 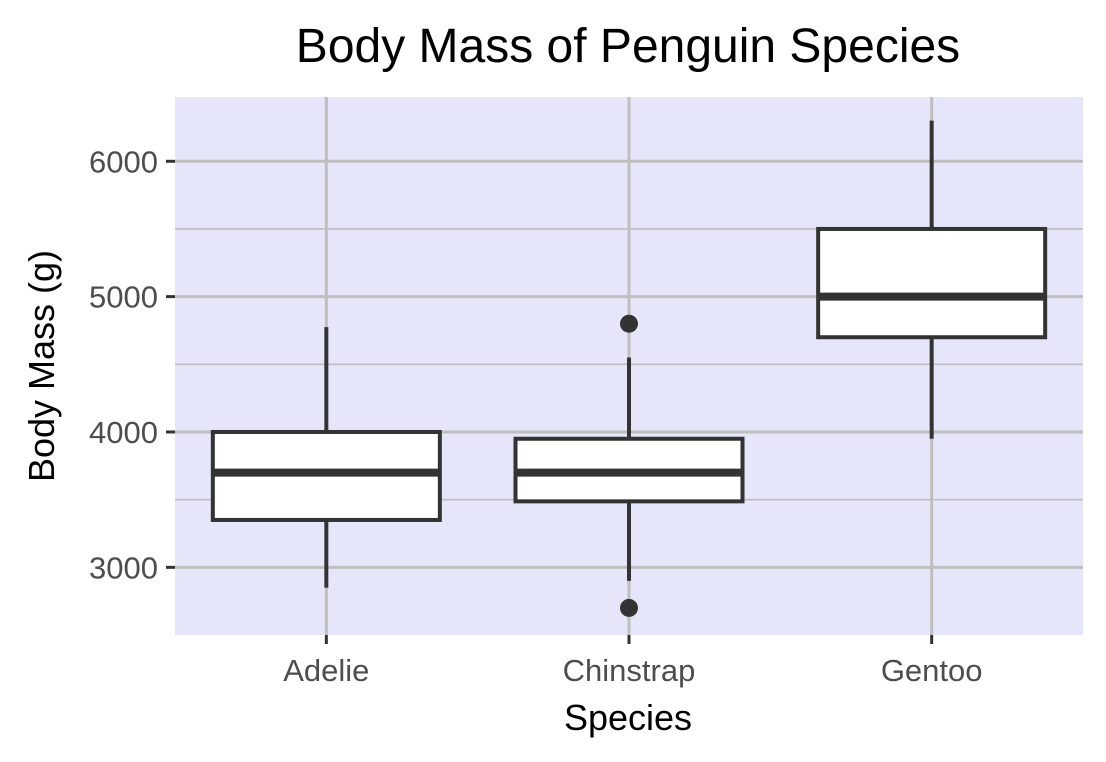 I want to click on y-tick-label: 6000, so click(x=123, y=161).